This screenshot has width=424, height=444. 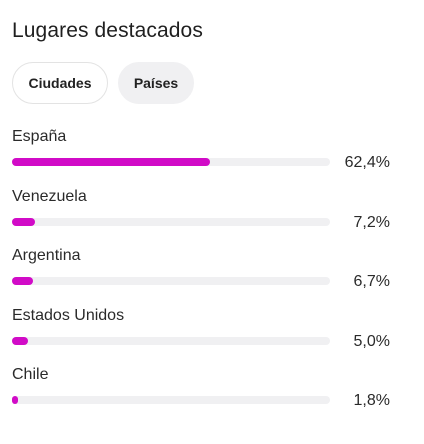 What do you see at coordinates (367, 162) in the screenshot?
I see `percentage-value: 62,4%` at bounding box center [367, 162].